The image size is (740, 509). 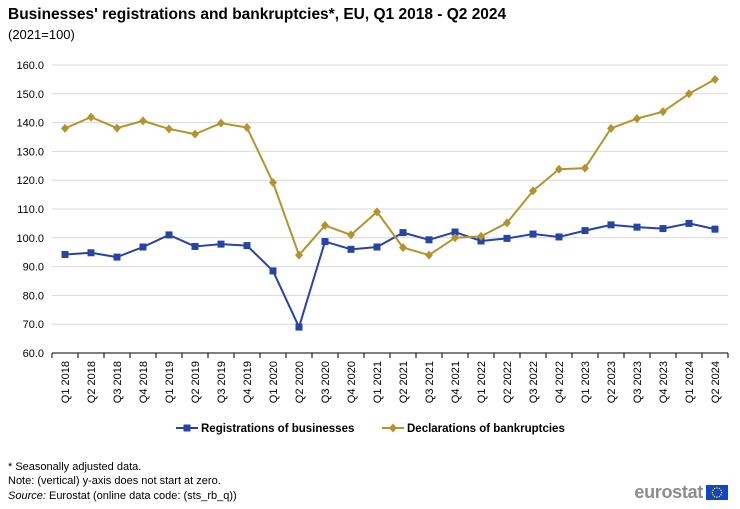 I want to click on x-tick-label: Q2 2024, so click(x=716, y=382).